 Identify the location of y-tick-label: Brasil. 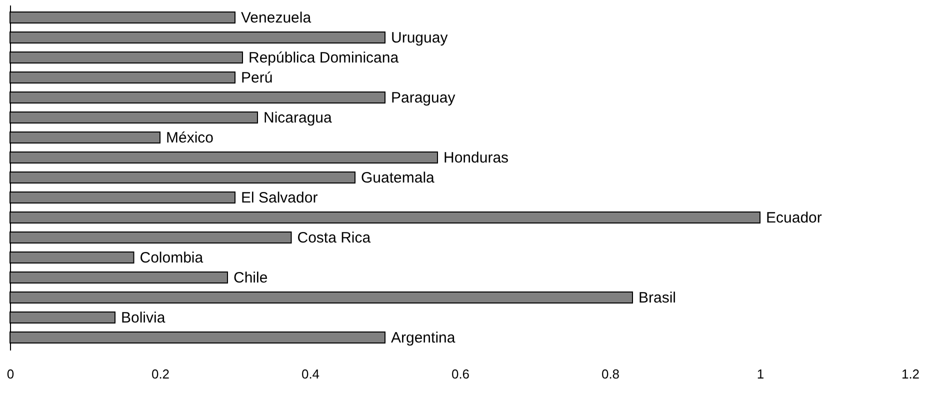
(657, 298).